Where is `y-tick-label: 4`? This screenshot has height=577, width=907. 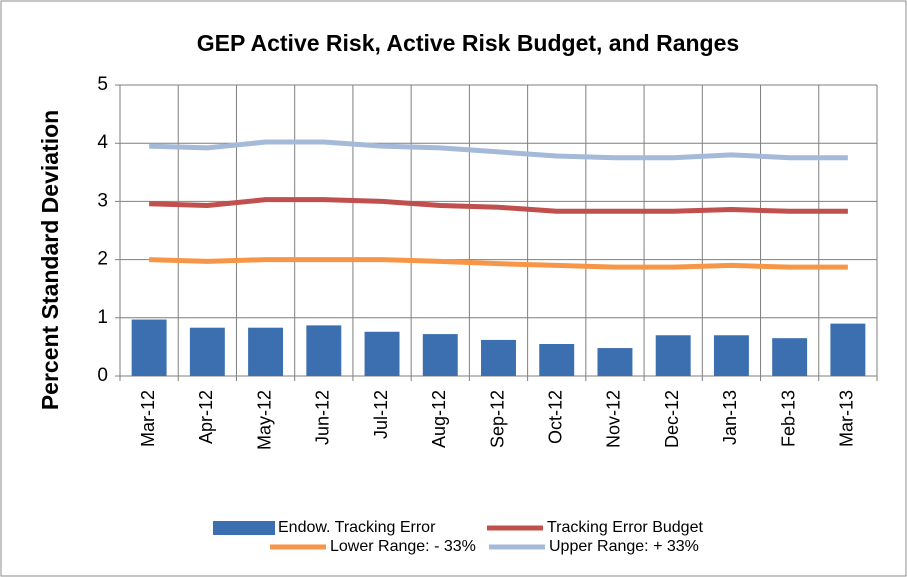
y-tick-label: 4 is located at coordinates (102, 142).